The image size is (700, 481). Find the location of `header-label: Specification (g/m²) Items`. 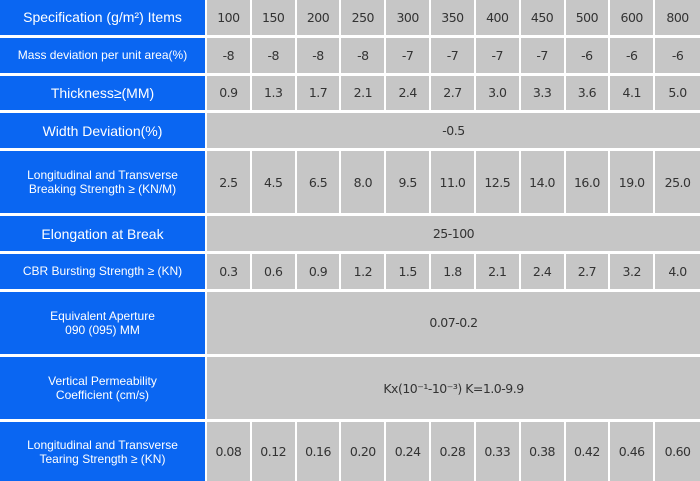

header-label: Specification (g/m²) Items is located at coordinates (103, 19).